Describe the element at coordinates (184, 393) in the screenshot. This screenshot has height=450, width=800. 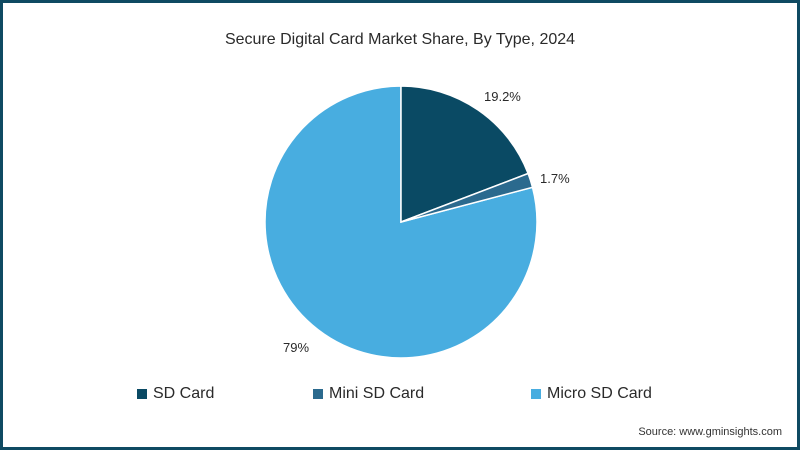
I see `legend-label: SD Card` at that location.